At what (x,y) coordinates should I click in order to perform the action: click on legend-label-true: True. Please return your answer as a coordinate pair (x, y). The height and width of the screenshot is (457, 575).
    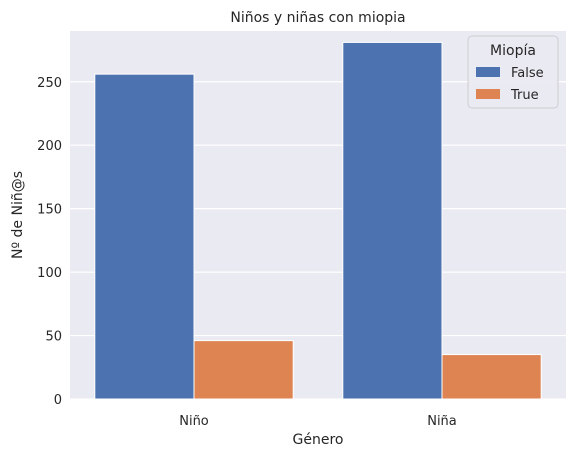
    Looking at the image, I should click on (524, 95).